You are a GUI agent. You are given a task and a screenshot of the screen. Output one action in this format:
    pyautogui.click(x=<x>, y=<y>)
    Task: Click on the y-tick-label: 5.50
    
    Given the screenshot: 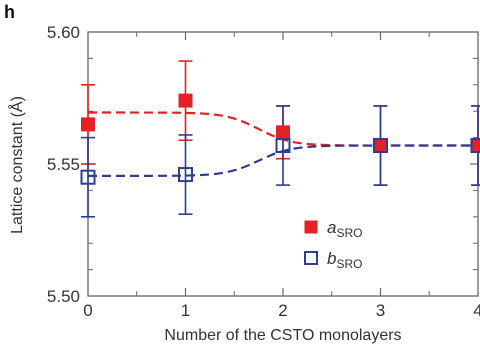 What is the action you would take?
    pyautogui.click(x=63, y=296)
    